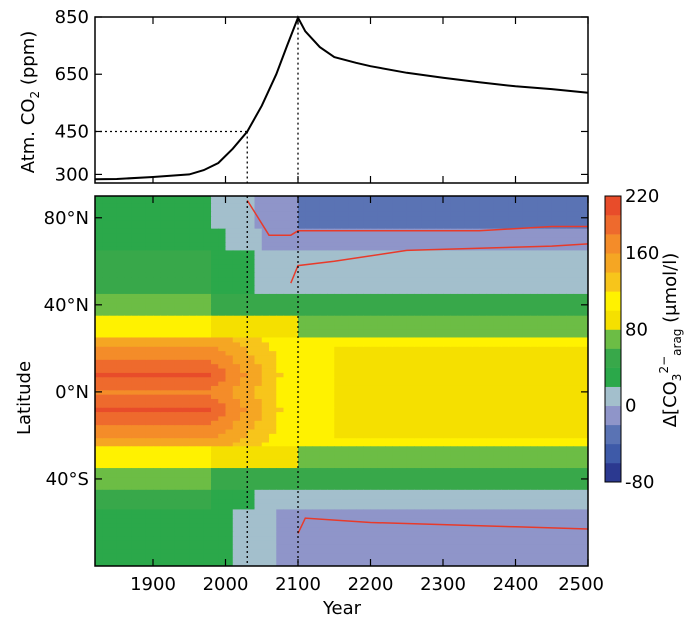  Describe the element at coordinates (72, 17) in the screenshot. I see `co2-y-tick-label: 850` at that location.